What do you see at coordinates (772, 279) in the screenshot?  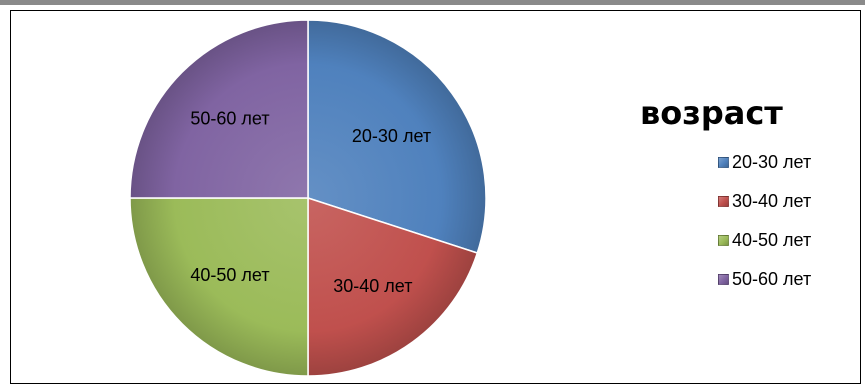 I see `legend-label: 50-60 лет` at bounding box center [772, 279].